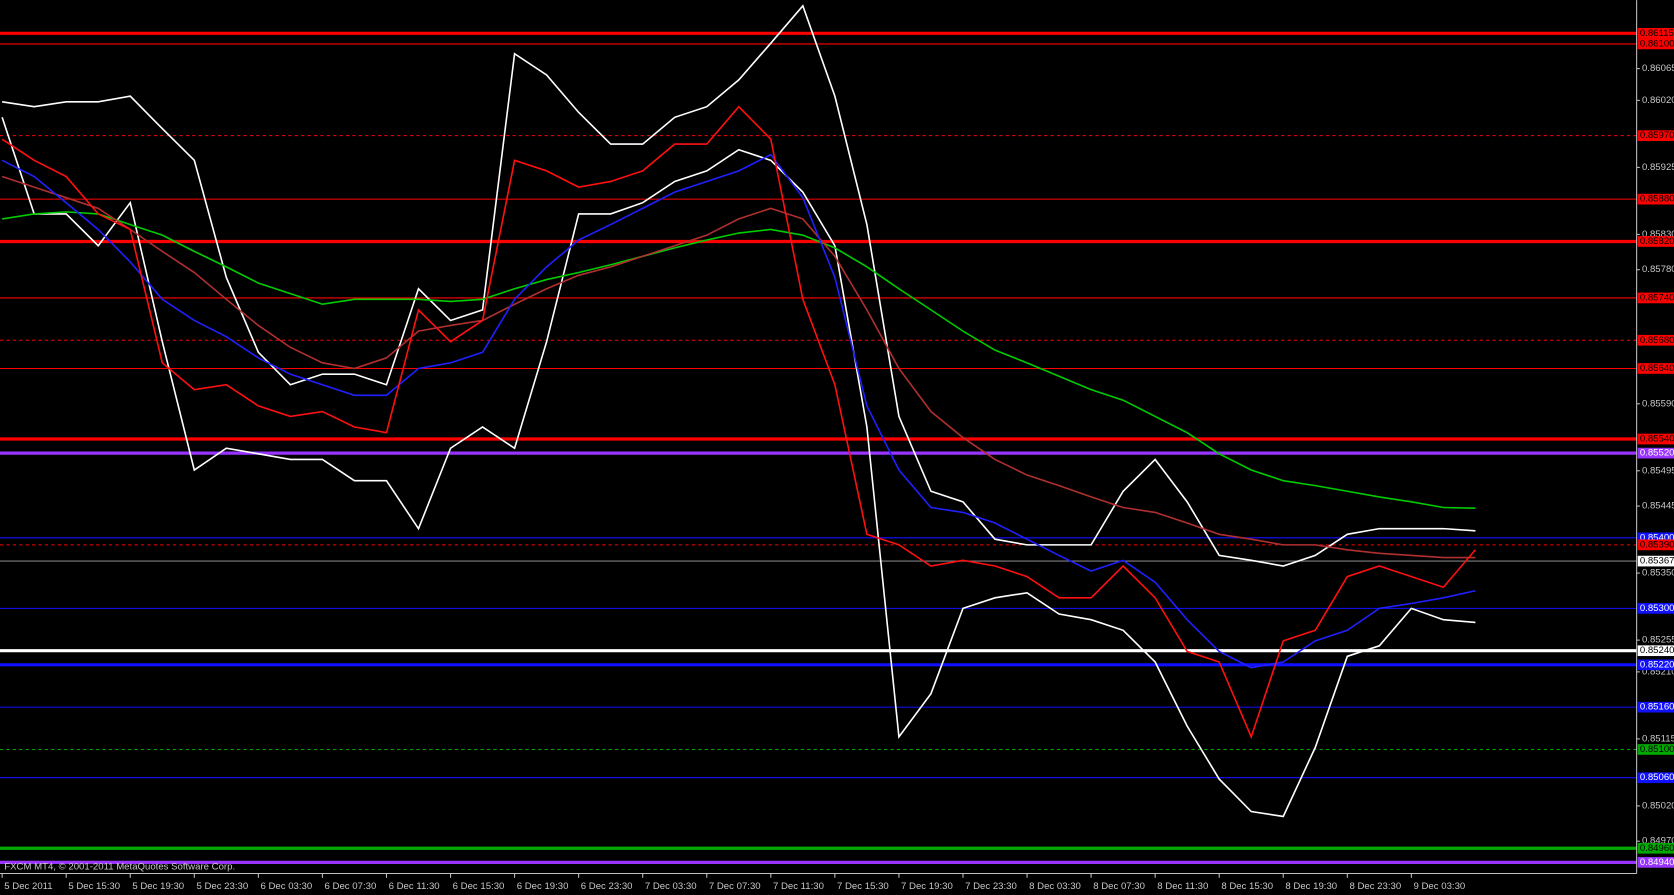 The width and height of the screenshot is (1674, 895). I want to click on y-tick-label: 0.85255, so click(1658, 640).